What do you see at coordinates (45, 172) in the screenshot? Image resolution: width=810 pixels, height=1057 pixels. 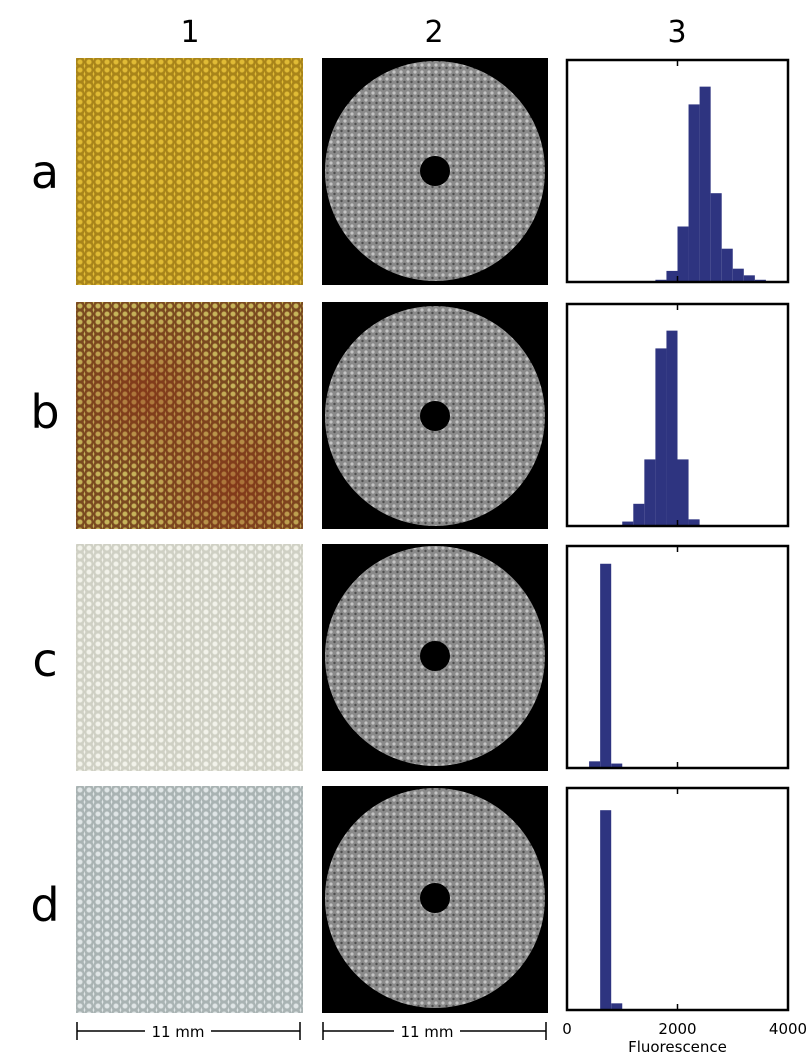 I see `row-label: a` at bounding box center [45, 172].